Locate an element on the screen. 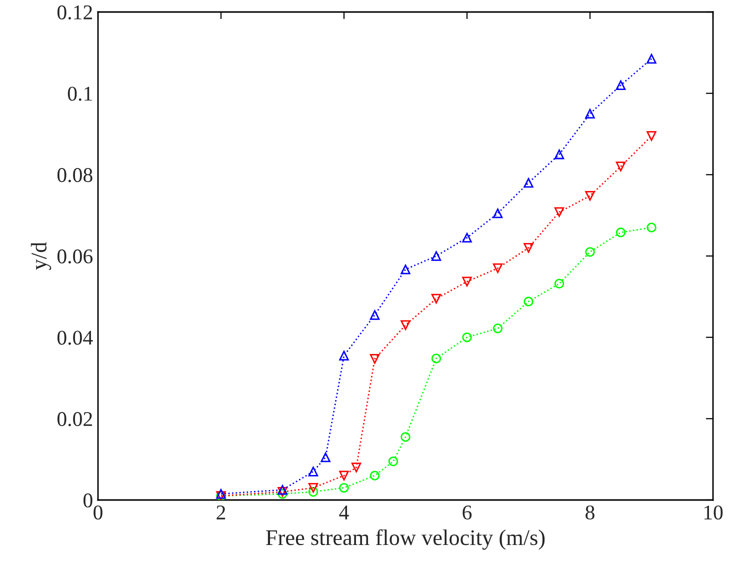 This screenshot has height=570, width=729. y-tick-label: 0.04 is located at coordinates (75, 337).